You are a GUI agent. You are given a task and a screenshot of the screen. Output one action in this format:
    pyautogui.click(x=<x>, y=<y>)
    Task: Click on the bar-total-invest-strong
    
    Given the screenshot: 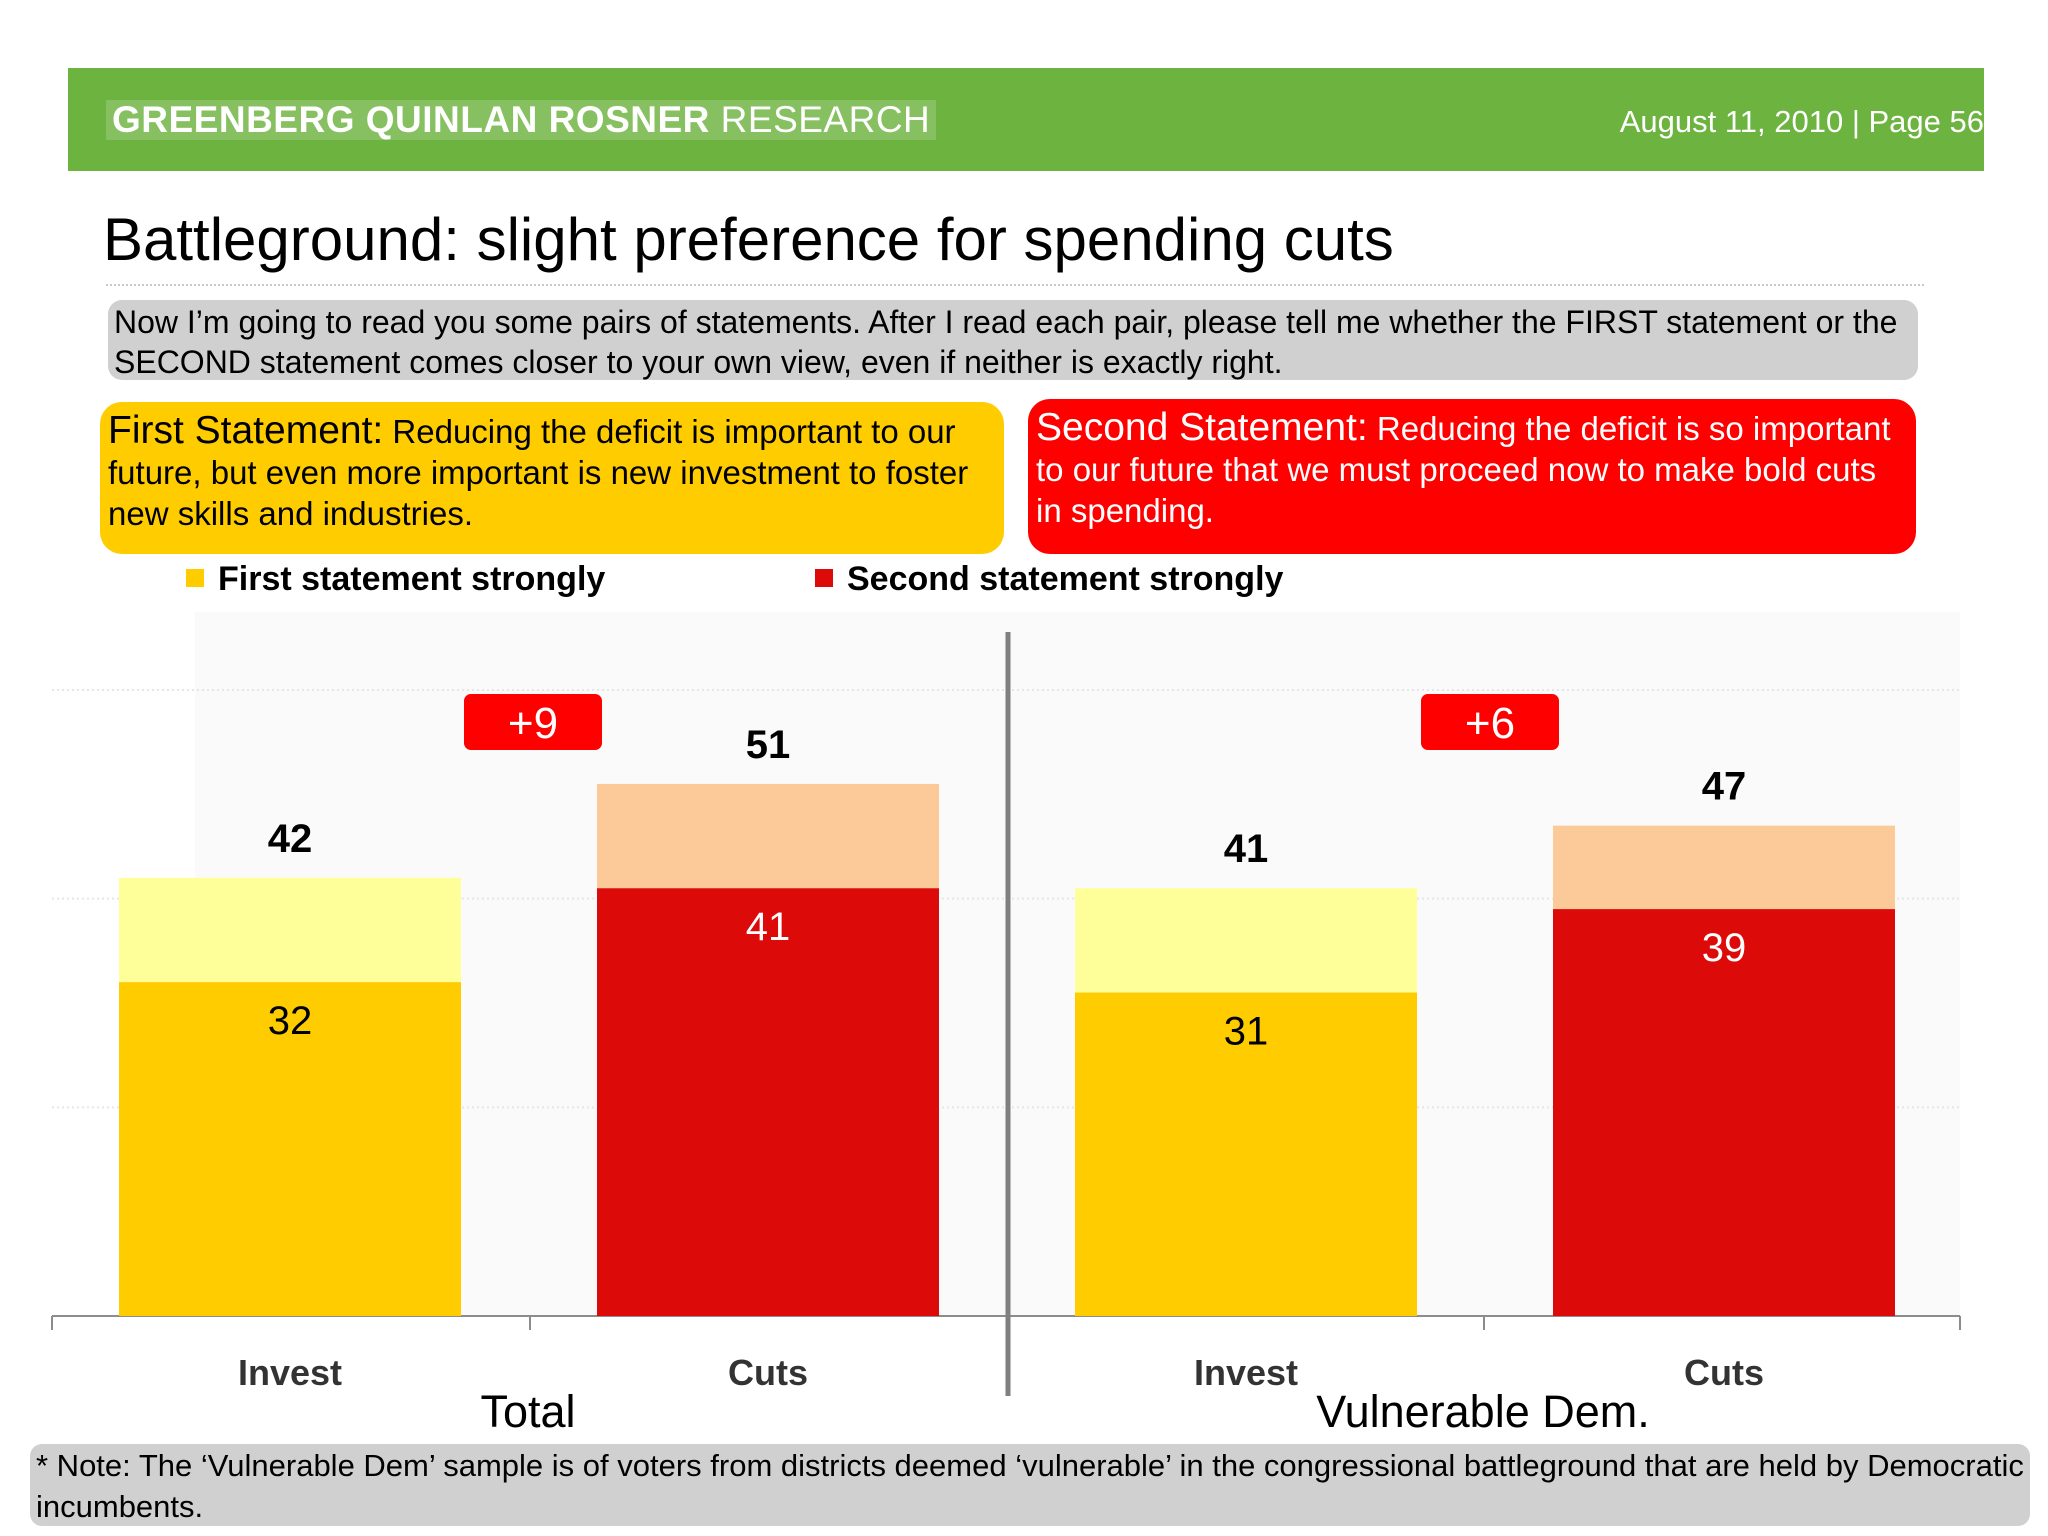 What is the action you would take?
    pyautogui.click(x=290, y=1149)
    